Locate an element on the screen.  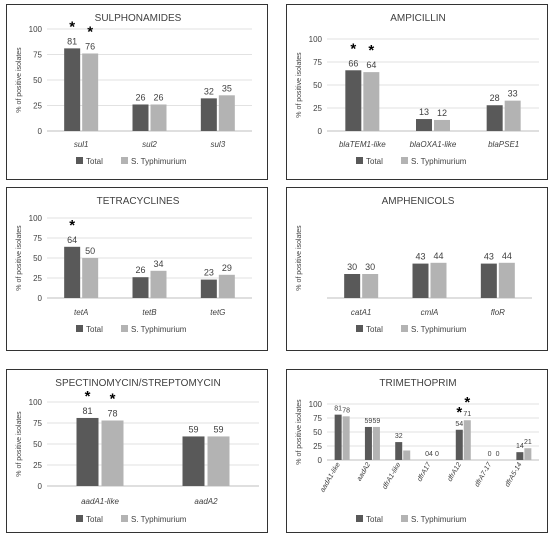
bar-typhimurium-dfrA12 is located at coordinates (467, 440).